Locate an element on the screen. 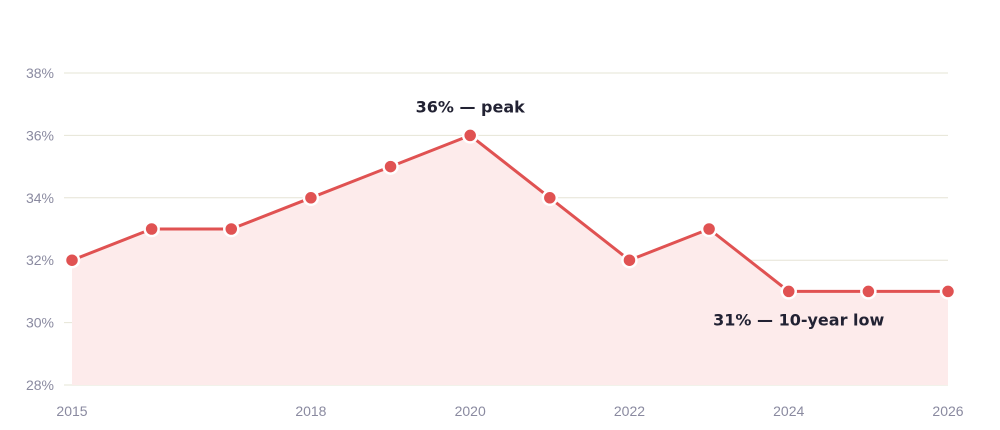  x-tick-label: 2015 is located at coordinates (71, 411).